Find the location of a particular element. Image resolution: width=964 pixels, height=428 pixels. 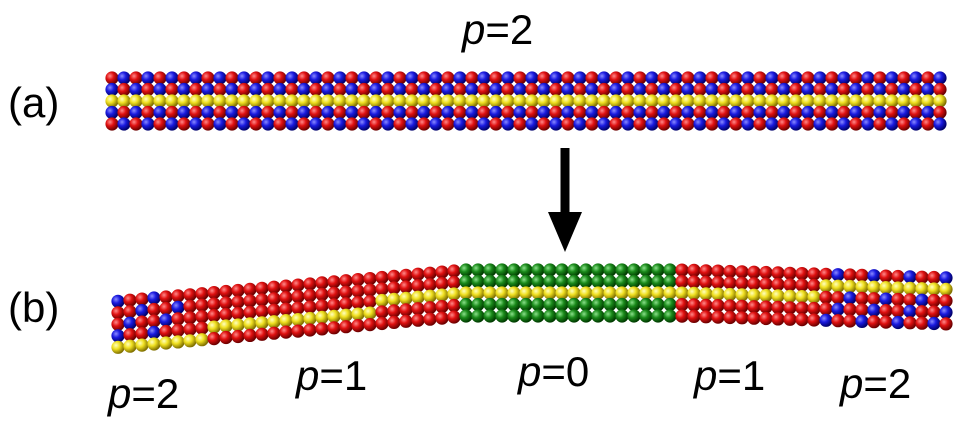

phase-label: p=0 is located at coordinates (552, 371).